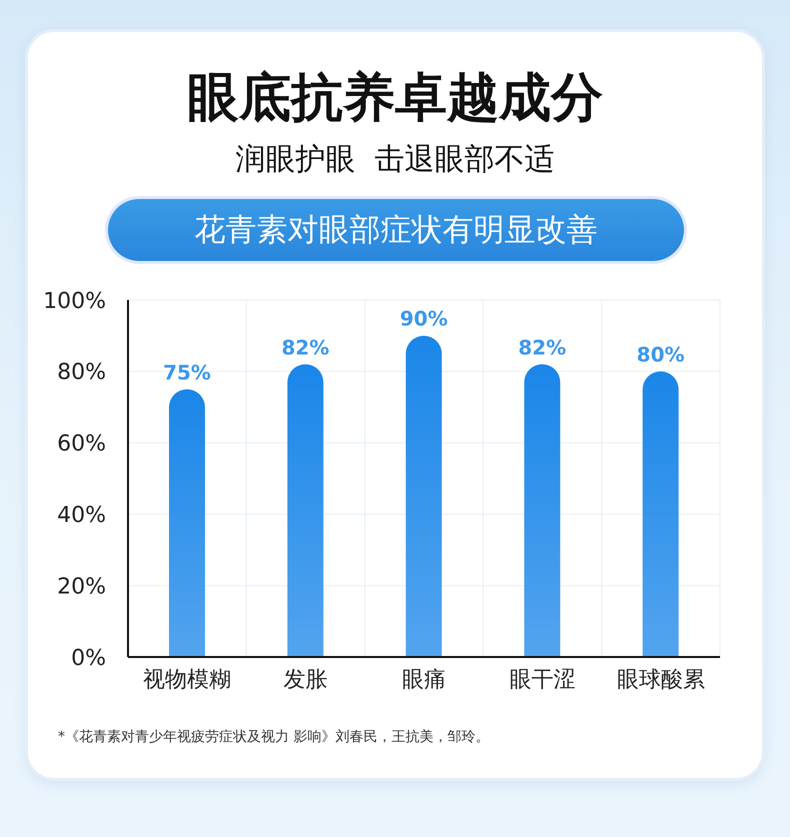  Describe the element at coordinates (424, 680) in the screenshot. I see `x-tick-label: 眼痛` at that location.